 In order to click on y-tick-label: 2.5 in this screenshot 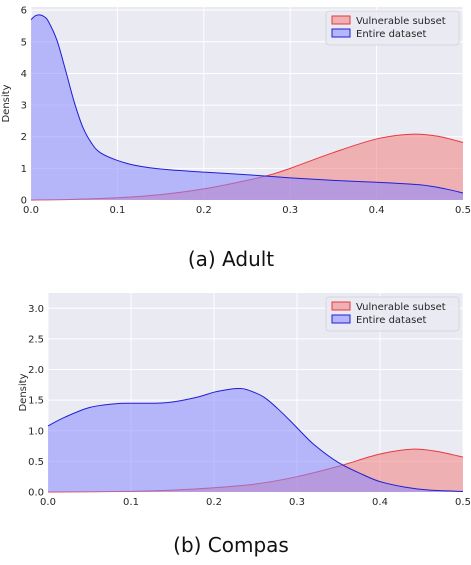, I will do `click(36, 339)`.